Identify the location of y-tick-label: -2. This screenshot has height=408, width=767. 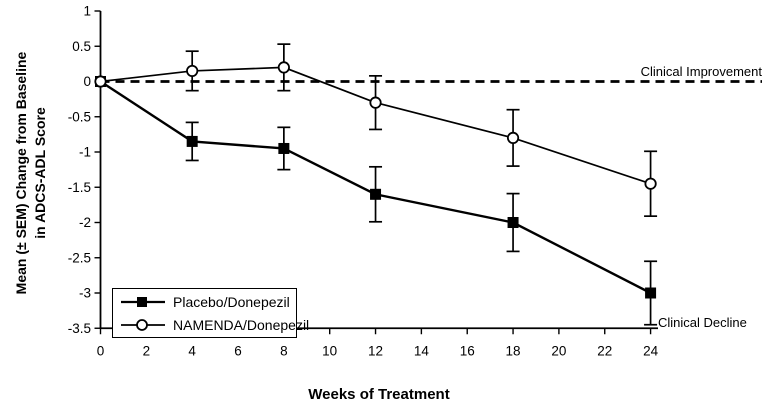
(85, 222).